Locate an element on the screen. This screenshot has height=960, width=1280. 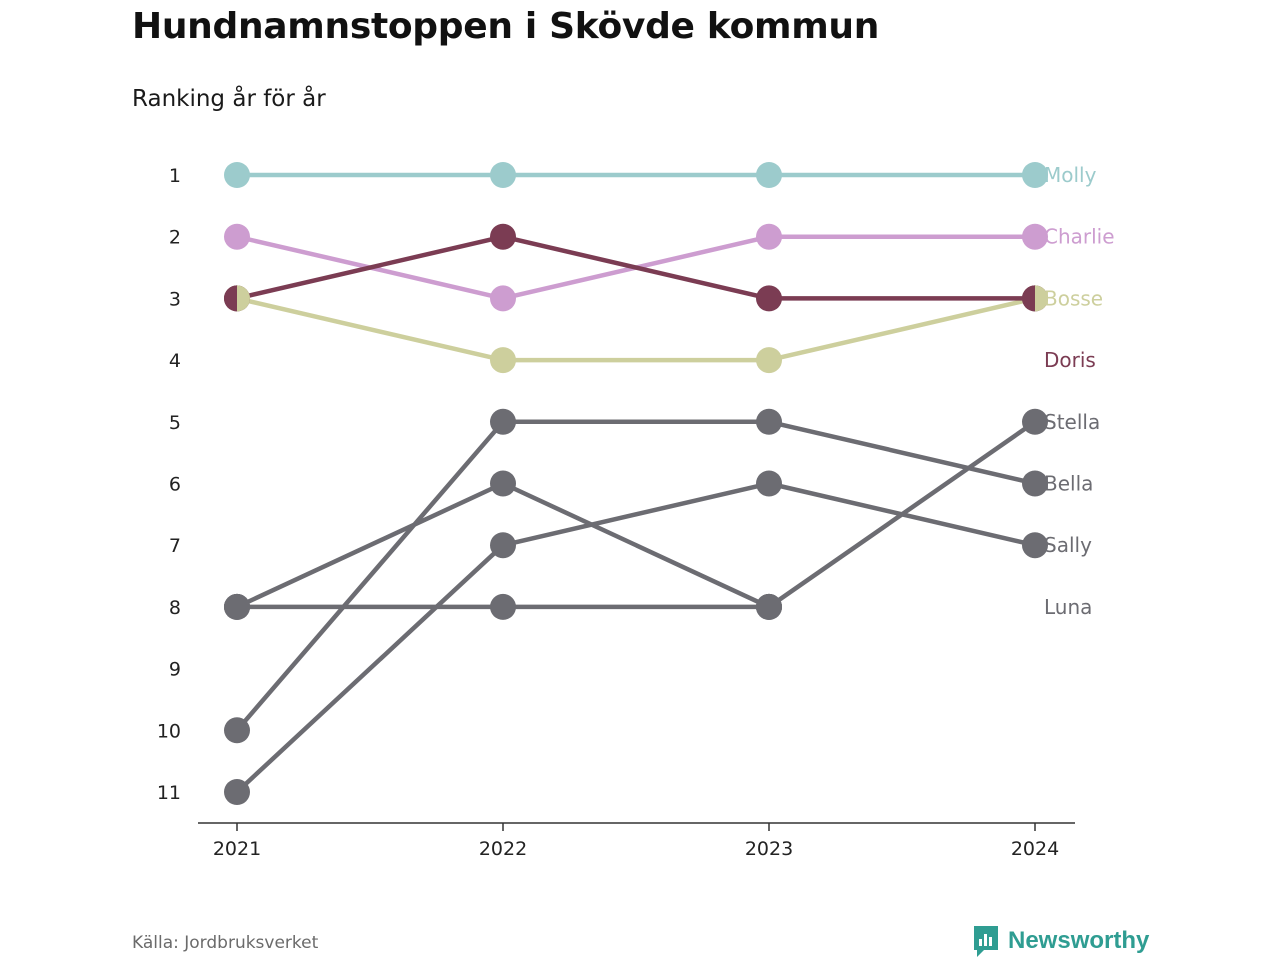
series-label-bosse: Bosse is located at coordinates (1073, 298).